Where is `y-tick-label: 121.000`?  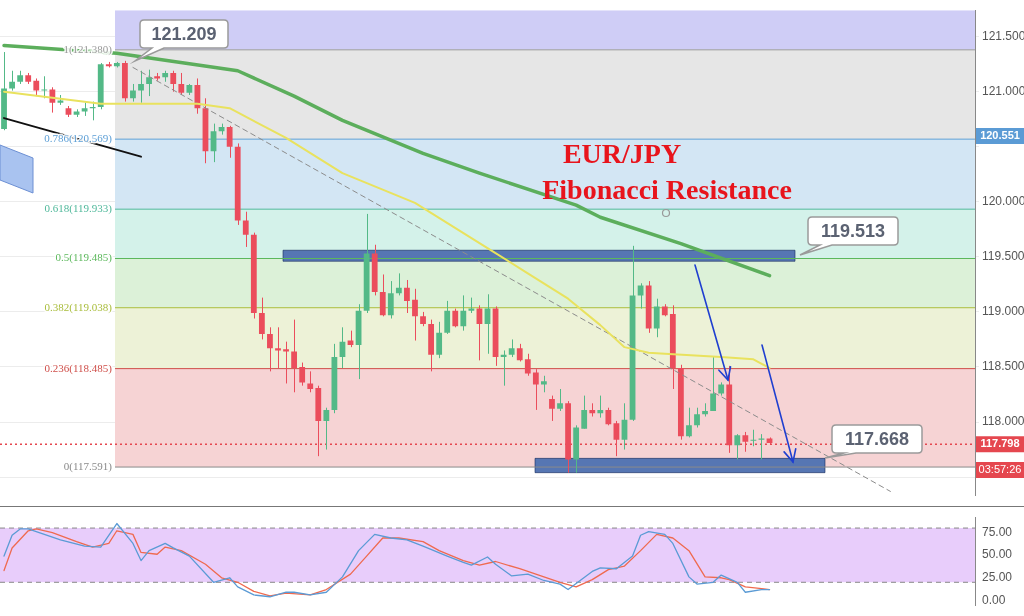
y-tick-label: 121.000 is located at coordinates (1003, 91).